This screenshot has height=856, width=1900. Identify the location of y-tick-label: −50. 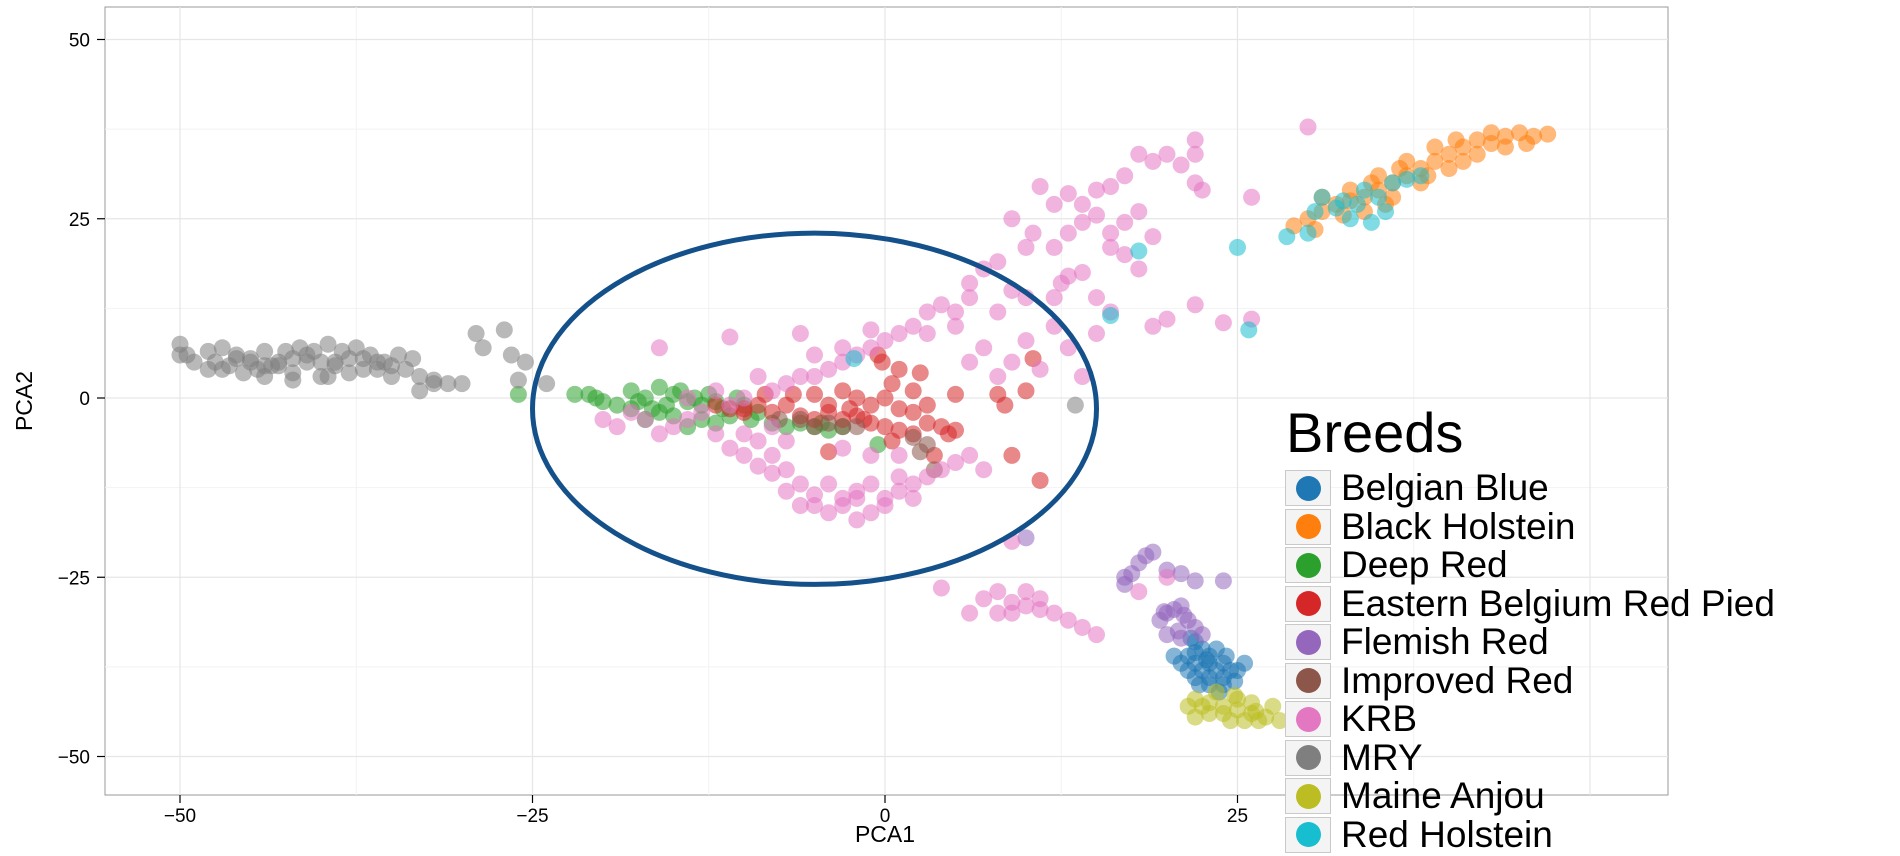
(74, 758).